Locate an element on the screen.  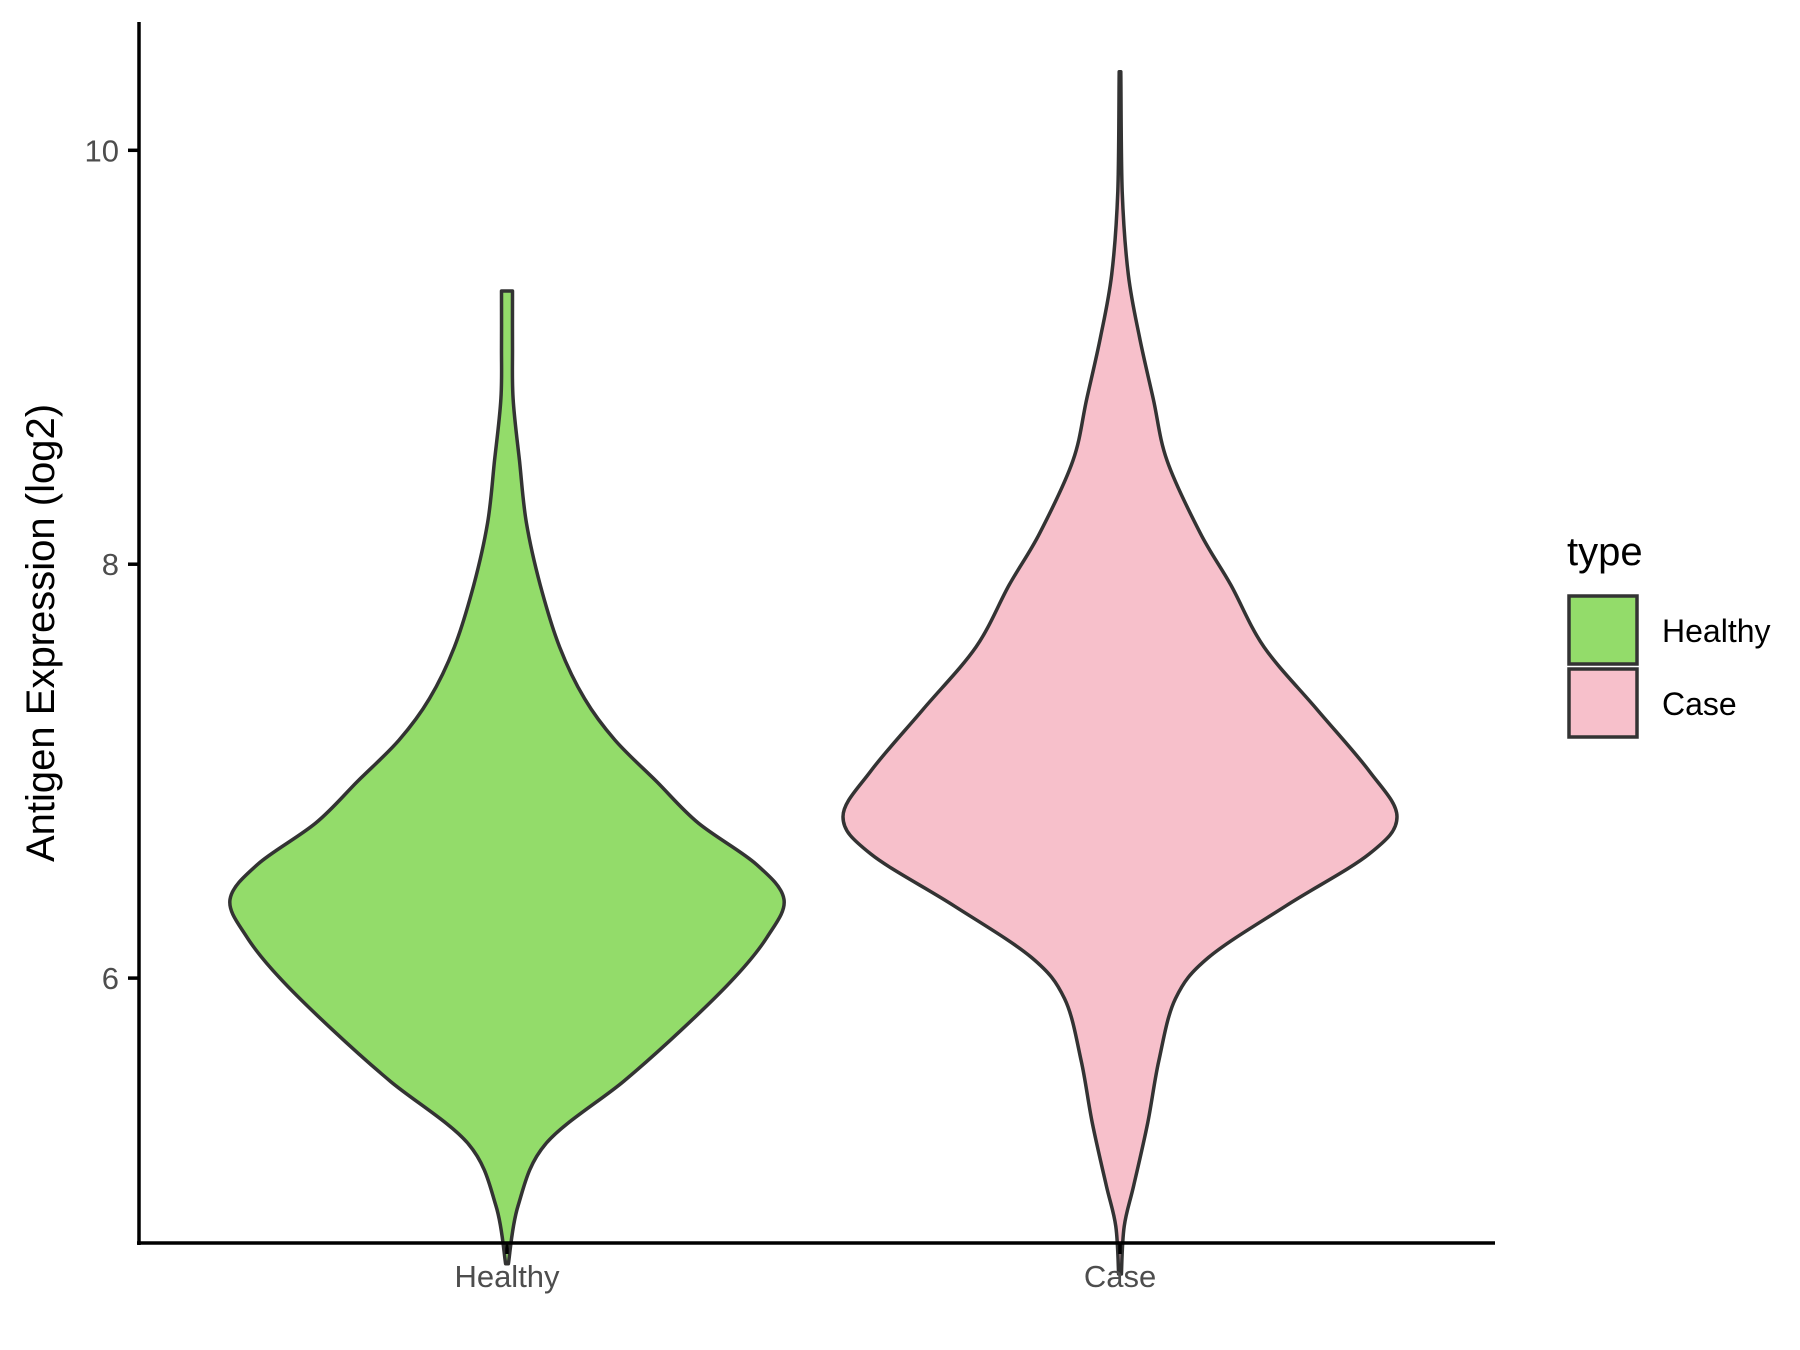
legend-key-case is located at coordinates (1603, 703).